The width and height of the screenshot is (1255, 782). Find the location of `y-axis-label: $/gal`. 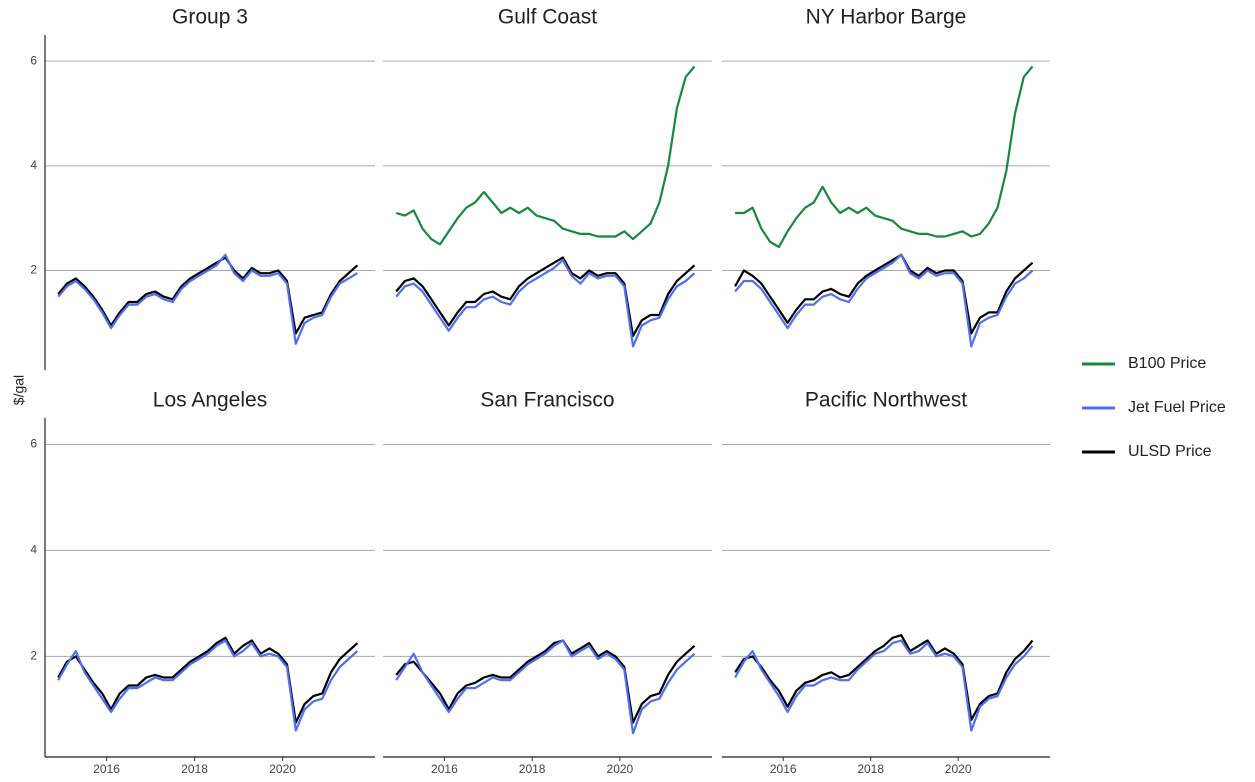

y-axis-label: $/gal is located at coordinates (19, 390).